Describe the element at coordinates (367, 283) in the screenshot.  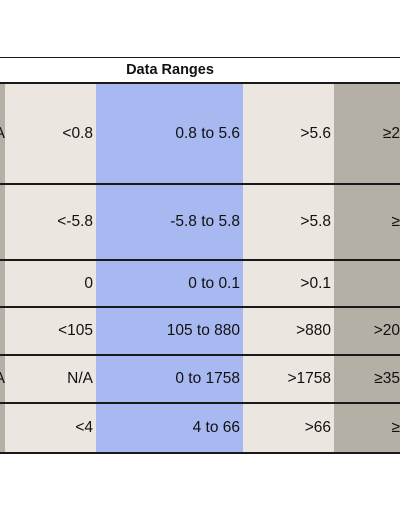
I see `cell-critical` at that location.